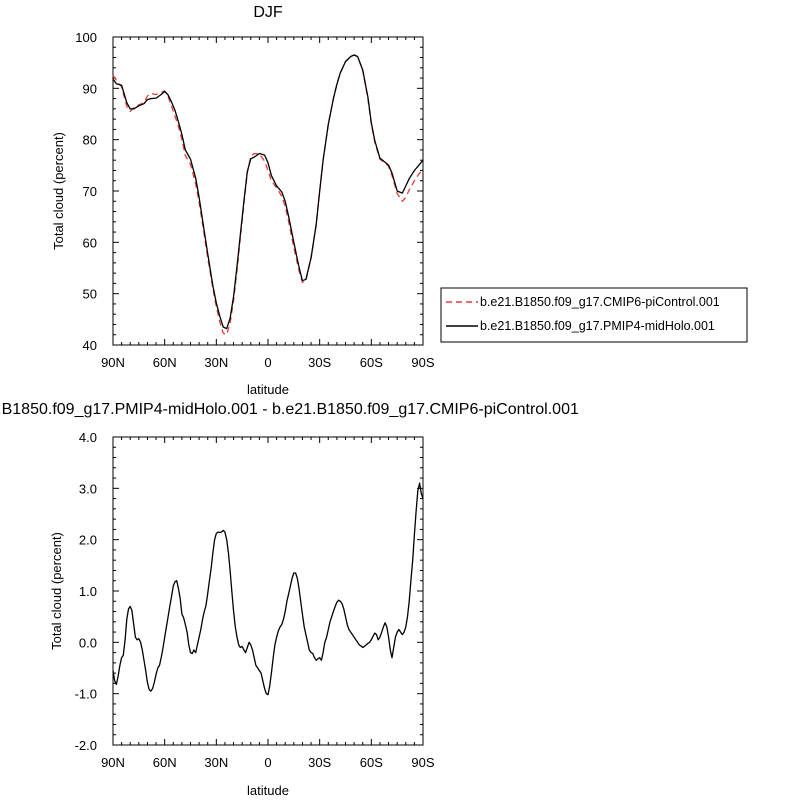 The width and height of the screenshot is (800, 800). What do you see at coordinates (58, 191) in the screenshot?
I see `top-chart-ylabel: Total cloud (percent)` at bounding box center [58, 191].